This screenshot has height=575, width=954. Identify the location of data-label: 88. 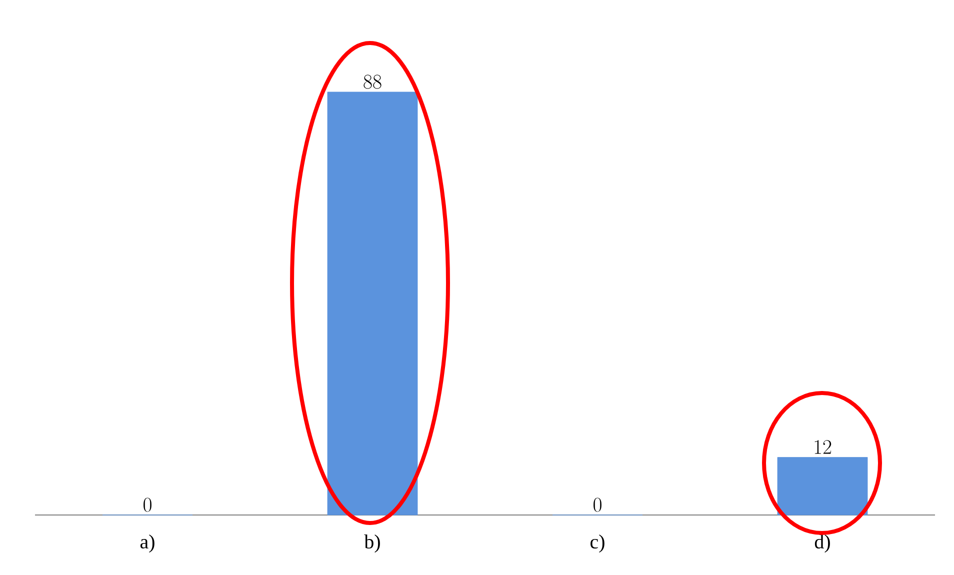
(373, 81).